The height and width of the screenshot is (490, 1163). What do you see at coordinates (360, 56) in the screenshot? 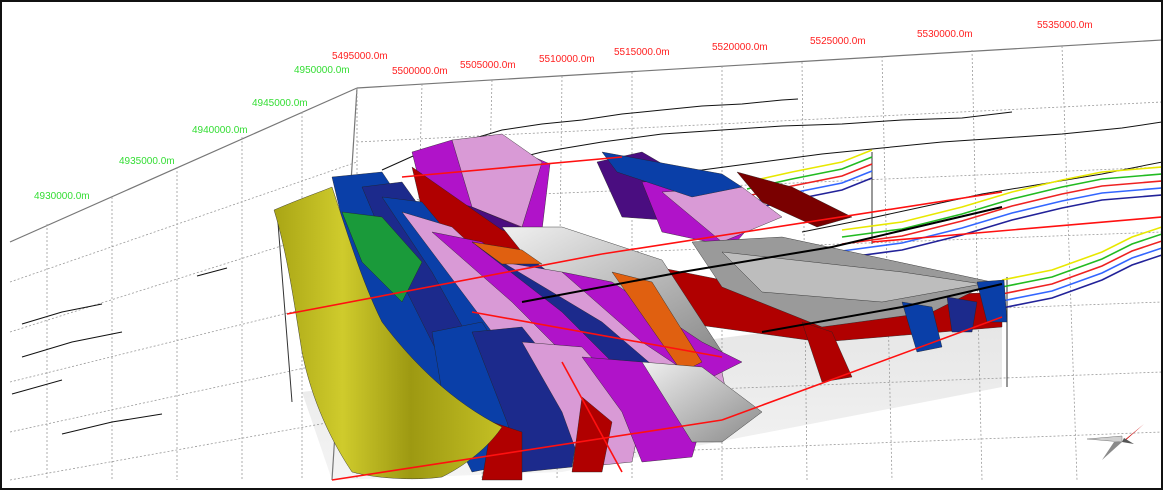
I see `easting-tick-label: 5495000.0m` at bounding box center [360, 56].